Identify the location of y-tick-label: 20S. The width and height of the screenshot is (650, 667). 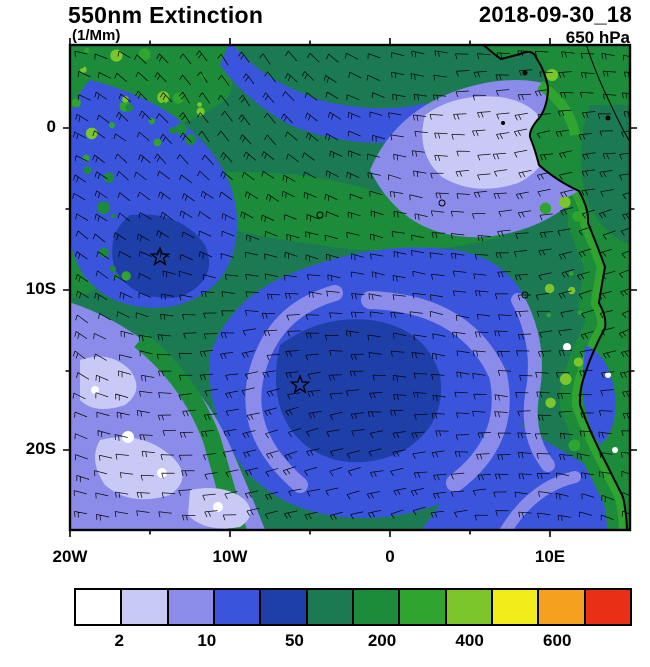
(40, 448).